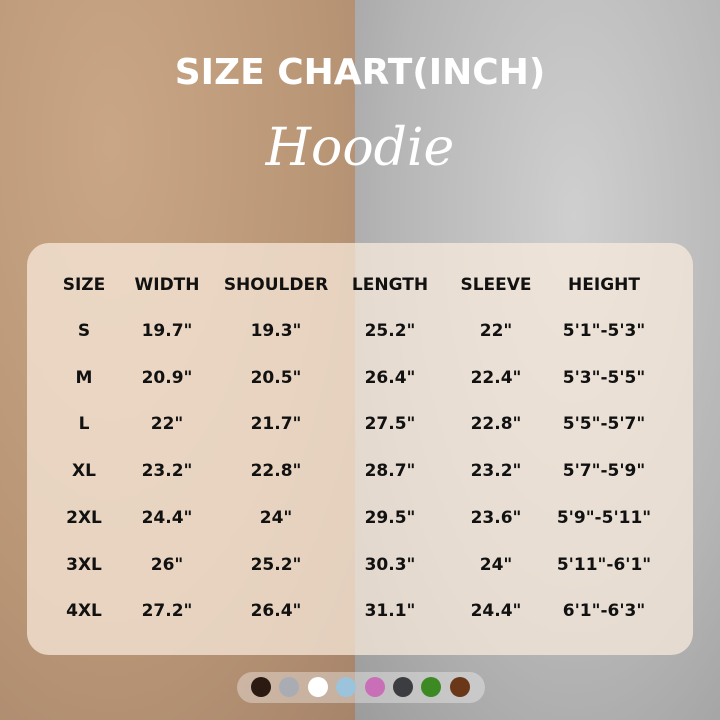 The image size is (720, 720). I want to click on table-cell: 19.7", so click(167, 331).